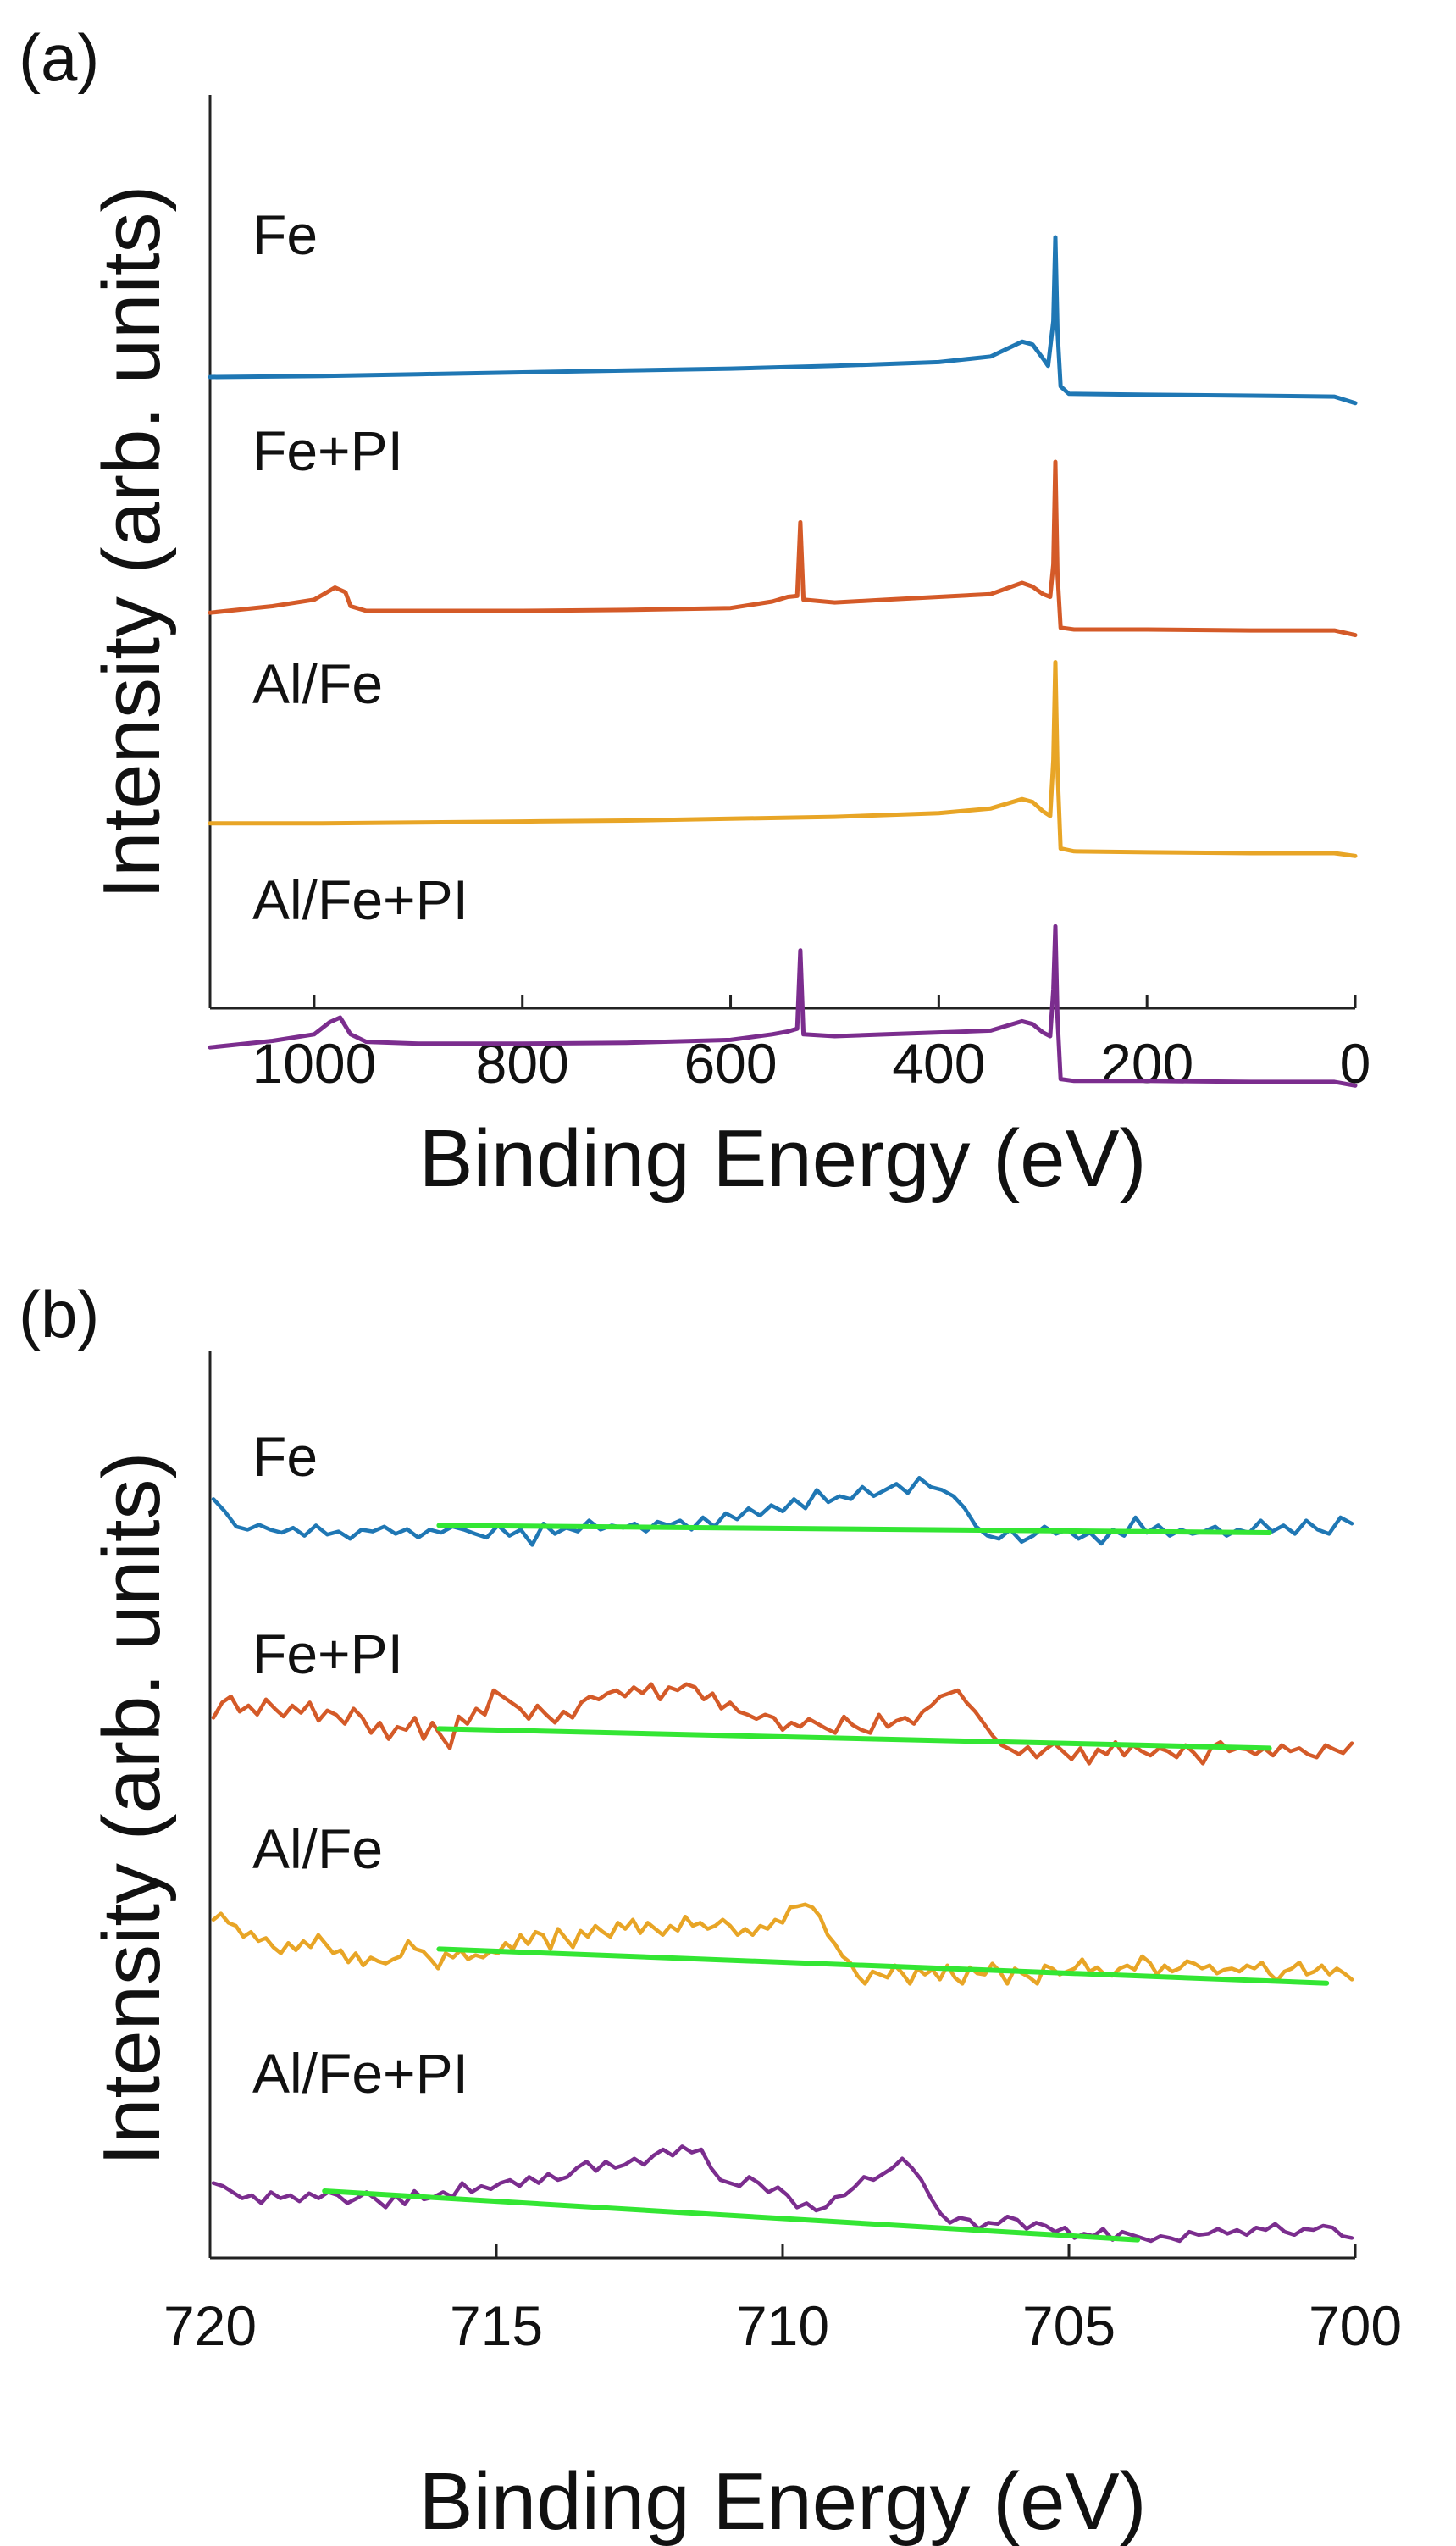 The image size is (1456, 2546). Describe the element at coordinates (939, 1063) in the screenshot. I see `panel-a-x-tick-label: 400` at that location.